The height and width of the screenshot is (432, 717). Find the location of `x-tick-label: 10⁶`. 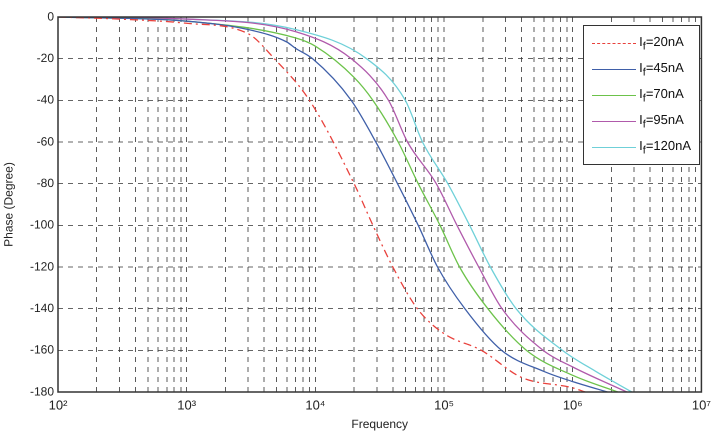

x-tick-label: 10⁶ is located at coordinates (572, 404).